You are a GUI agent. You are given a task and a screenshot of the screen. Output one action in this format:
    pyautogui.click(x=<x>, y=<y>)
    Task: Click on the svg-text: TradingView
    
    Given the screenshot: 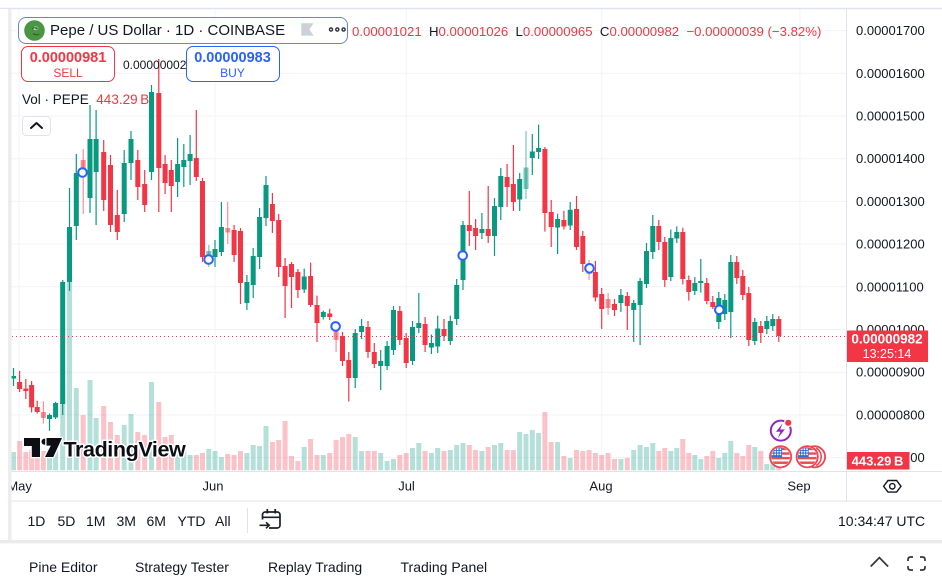 What is the action you would take?
    pyautogui.click(x=125, y=450)
    